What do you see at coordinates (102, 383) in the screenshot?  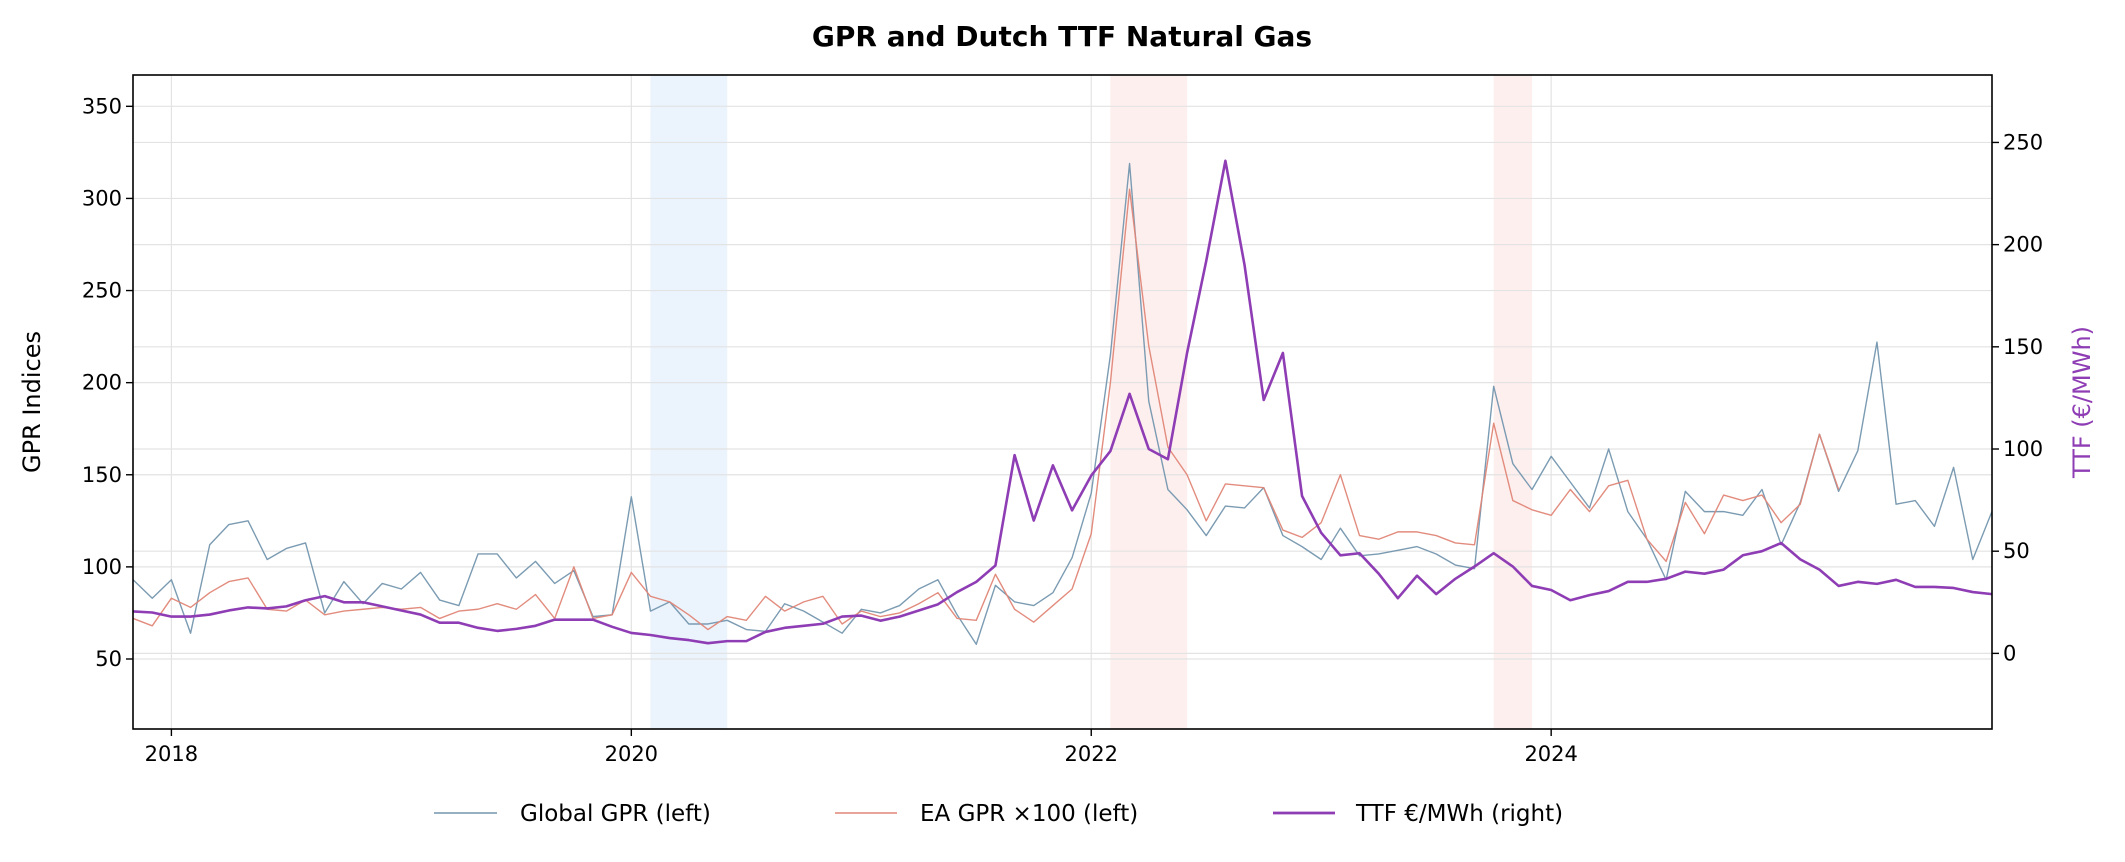 I see `y-tick-left-label: 200` at bounding box center [102, 383].